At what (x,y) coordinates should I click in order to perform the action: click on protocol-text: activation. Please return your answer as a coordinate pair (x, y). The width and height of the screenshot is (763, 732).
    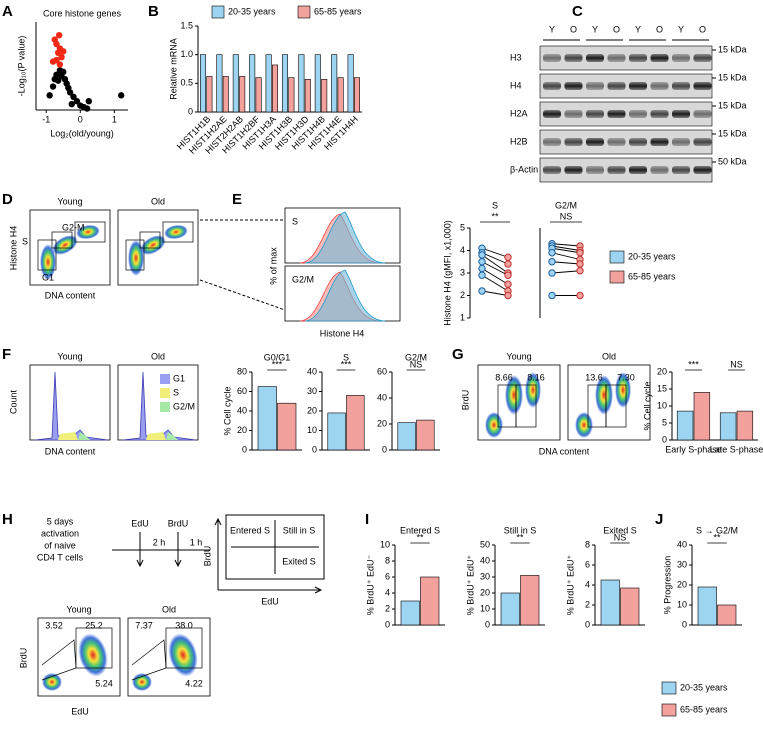
    Looking at the image, I should click on (60, 533).